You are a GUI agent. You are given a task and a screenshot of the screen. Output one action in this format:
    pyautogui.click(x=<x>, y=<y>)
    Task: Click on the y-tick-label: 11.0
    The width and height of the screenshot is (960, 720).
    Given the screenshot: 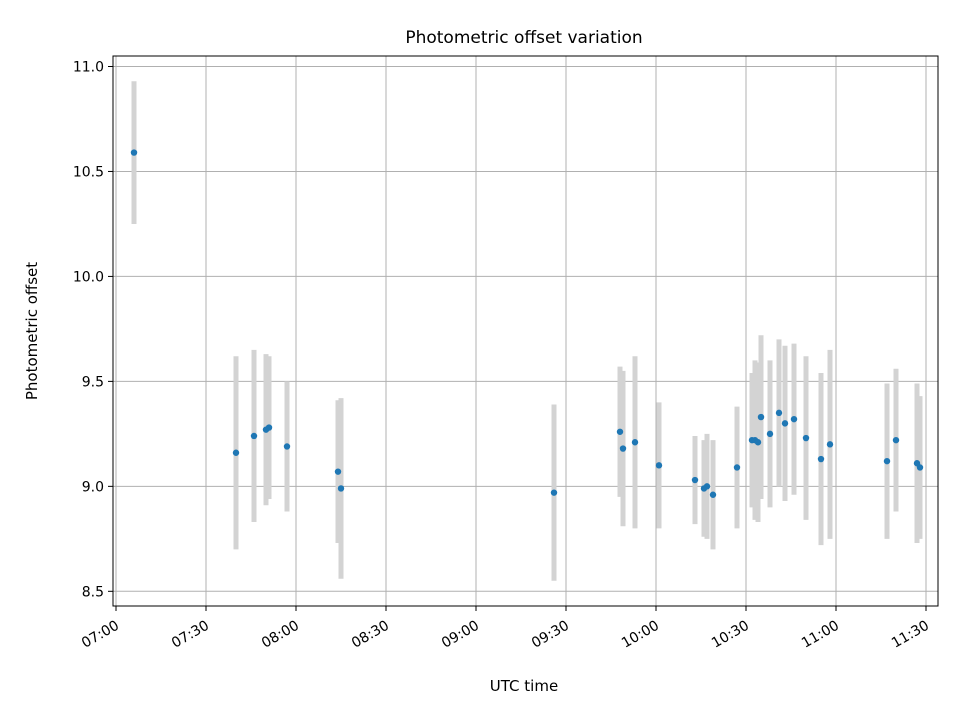 What is the action you would take?
    pyautogui.click(x=88, y=67)
    